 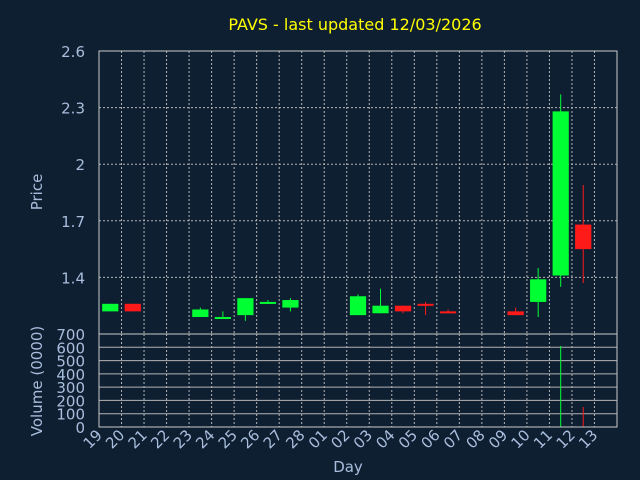 I want to click on chart-title: PAVS - last updated 12/03/2026, so click(x=354, y=24).